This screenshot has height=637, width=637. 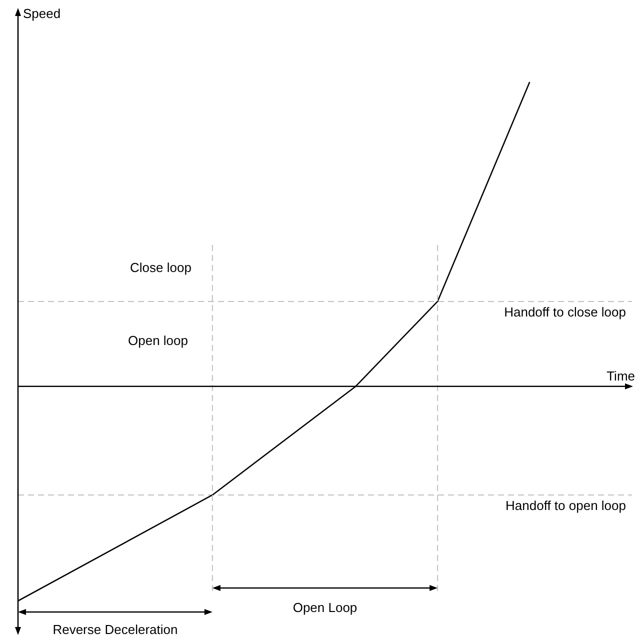 What do you see at coordinates (620, 376) in the screenshot?
I see `text: Time` at bounding box center [620, 376].